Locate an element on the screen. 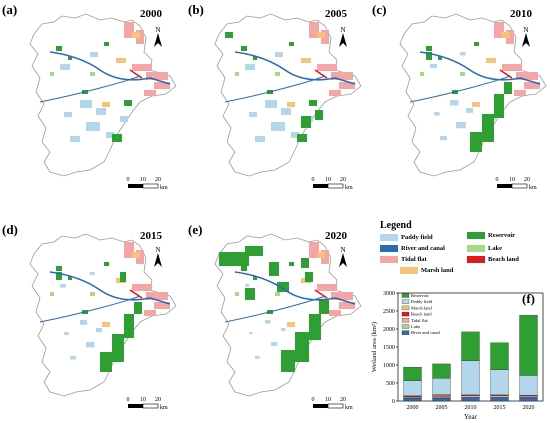 The image size is (550, 423). legend-label: Lake is located at coordinates (495, 248).